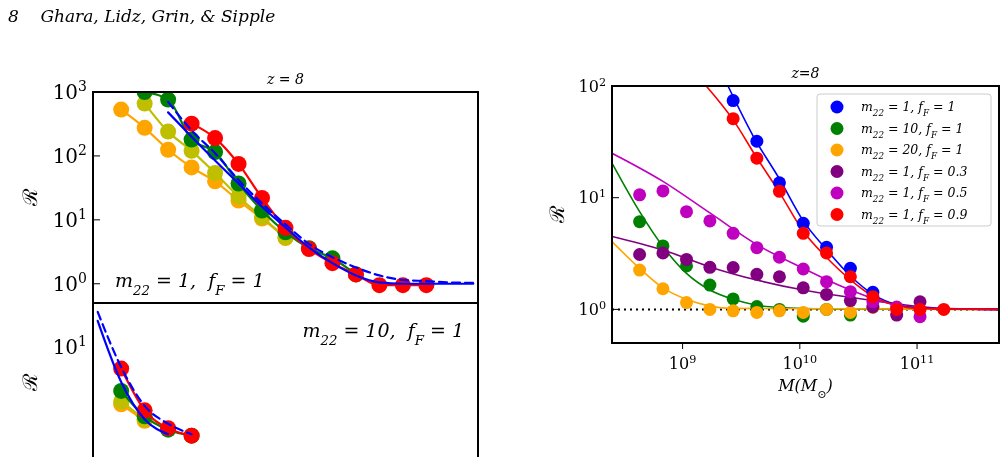  Describe the element at coordinates (800, 362) in the screenshot. I see `x-tick-label: 10$^{10}$` at that location.